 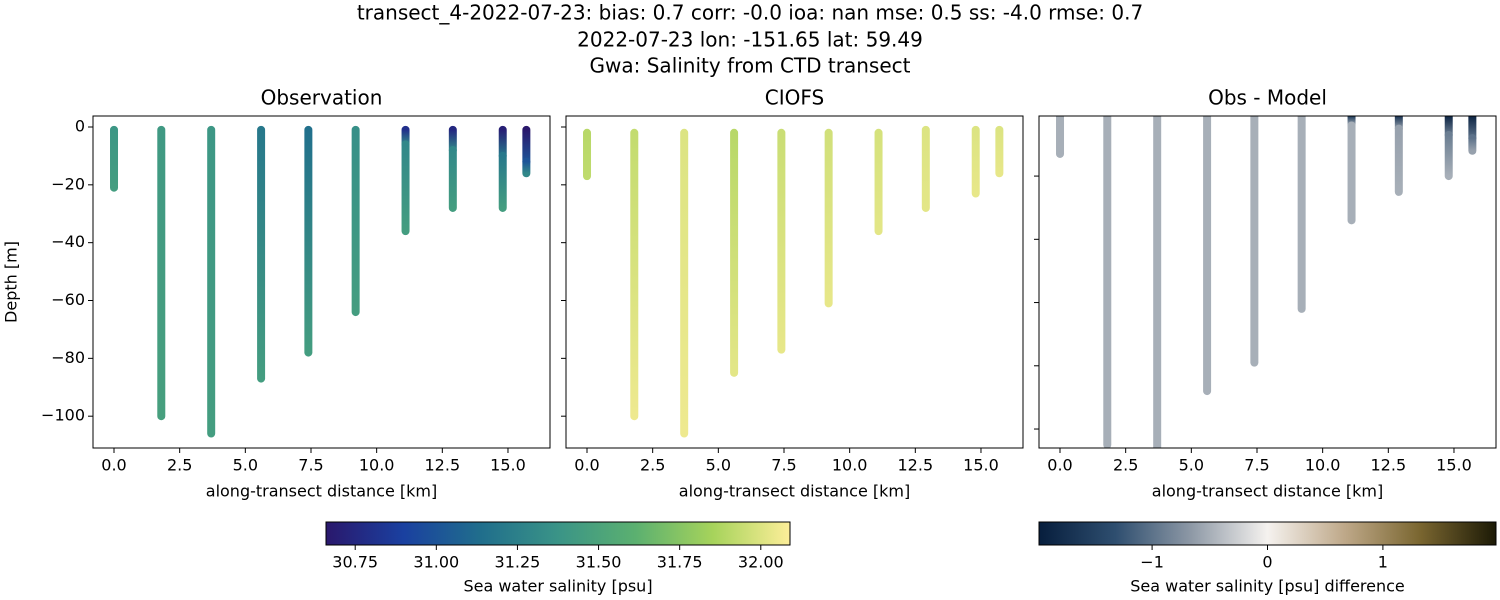 I want to click on colorbar-label: Sea water salinity [psu], so click(x=557, y=586).